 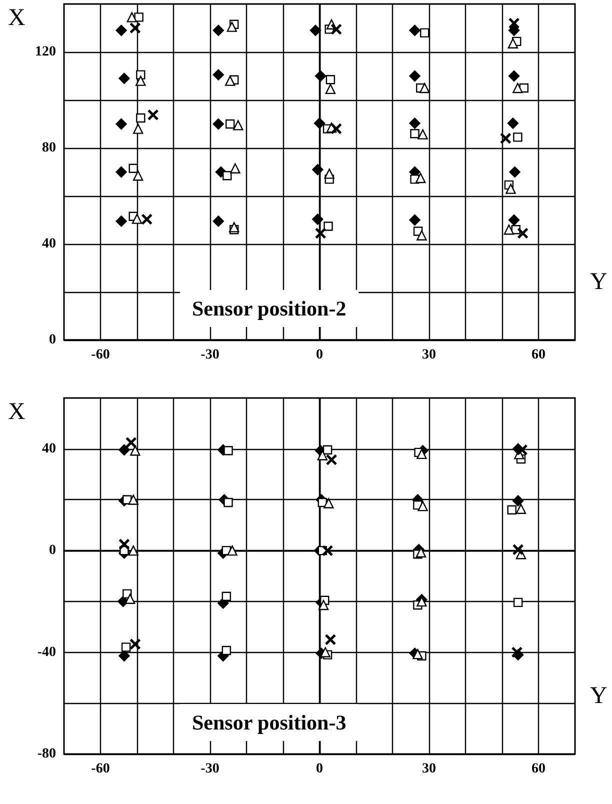 I want to click on y-tick-label: 120, so click(x=45, y=52).